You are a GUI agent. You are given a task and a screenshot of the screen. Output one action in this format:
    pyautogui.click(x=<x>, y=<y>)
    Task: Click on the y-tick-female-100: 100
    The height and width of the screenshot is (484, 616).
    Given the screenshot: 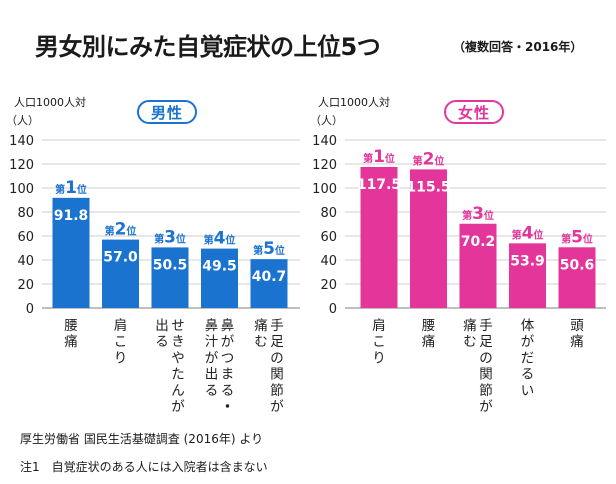 What is the action you would take?
    pyautogui.click(x=324, y=189)
    